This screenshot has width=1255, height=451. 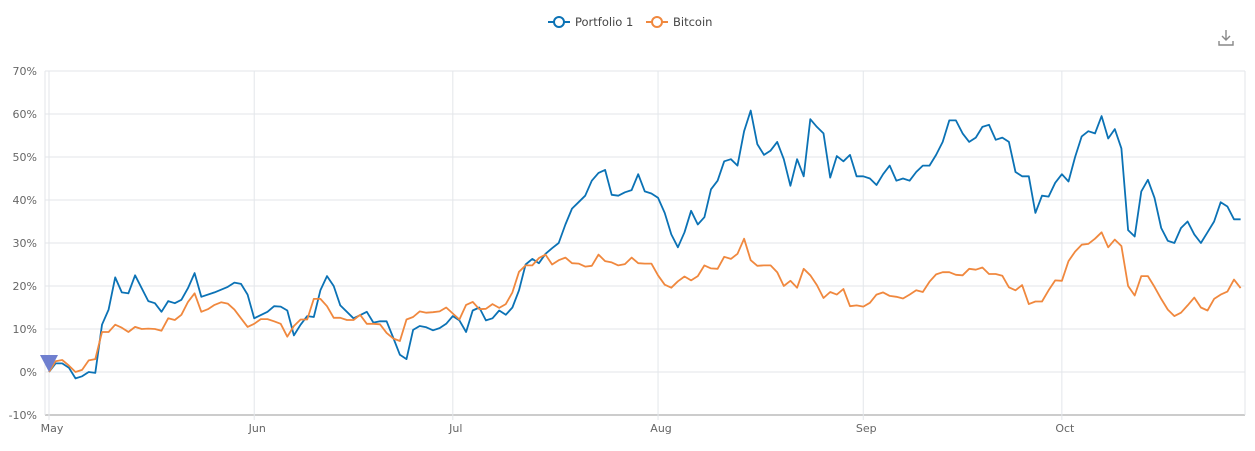 What do you see at coordinates (25, 200) in the screenshot?
I see `y-tick-label: 40%` at bounding box center [25, 200].